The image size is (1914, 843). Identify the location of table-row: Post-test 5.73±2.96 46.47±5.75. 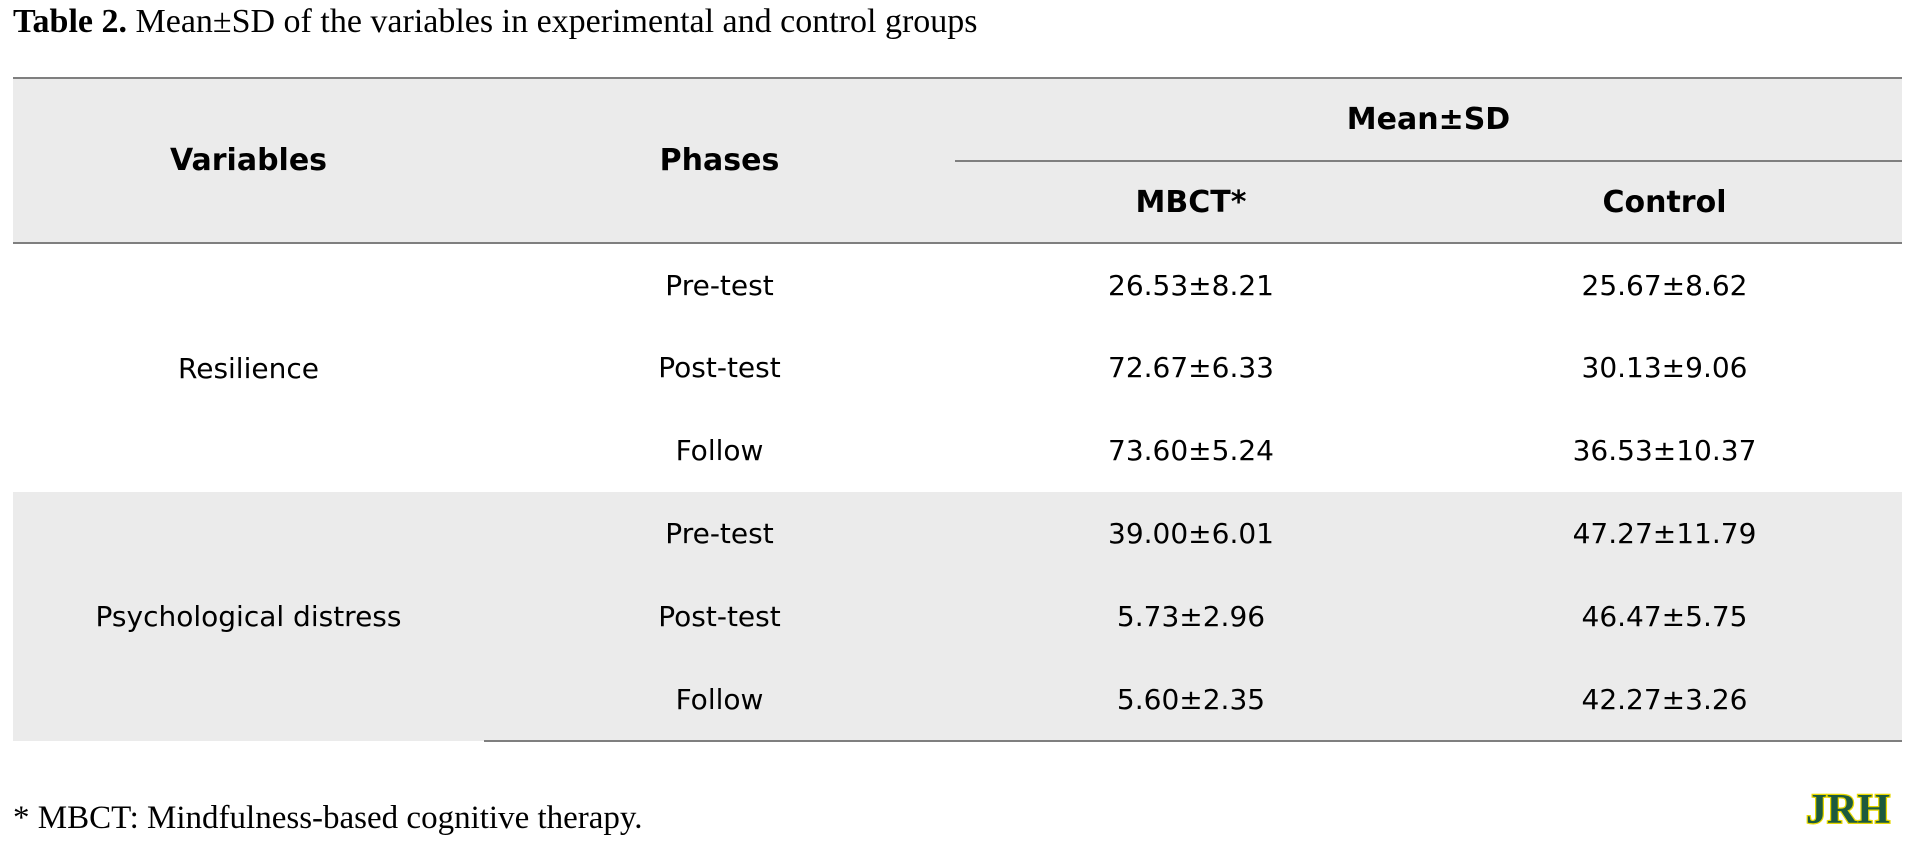
(957, 616).